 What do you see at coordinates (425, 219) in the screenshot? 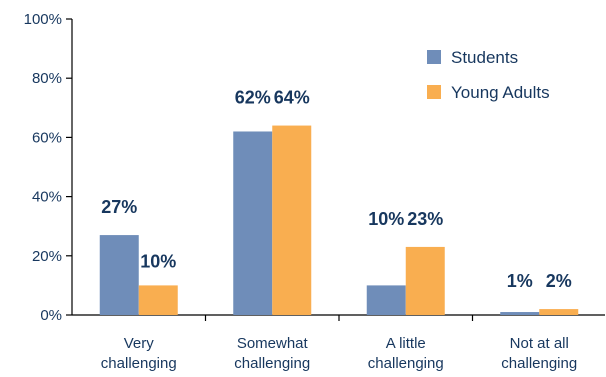
I see `data-label: 23%` at bounding box center [425, 219].